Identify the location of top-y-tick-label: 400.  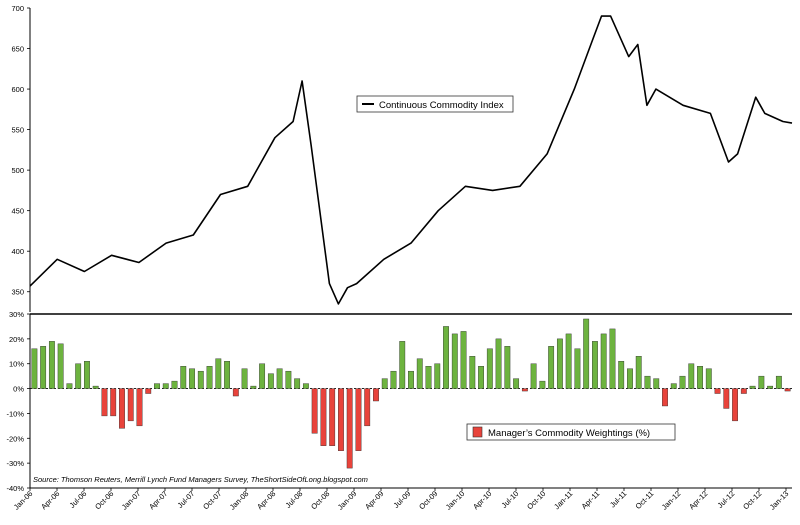
(17, 251).